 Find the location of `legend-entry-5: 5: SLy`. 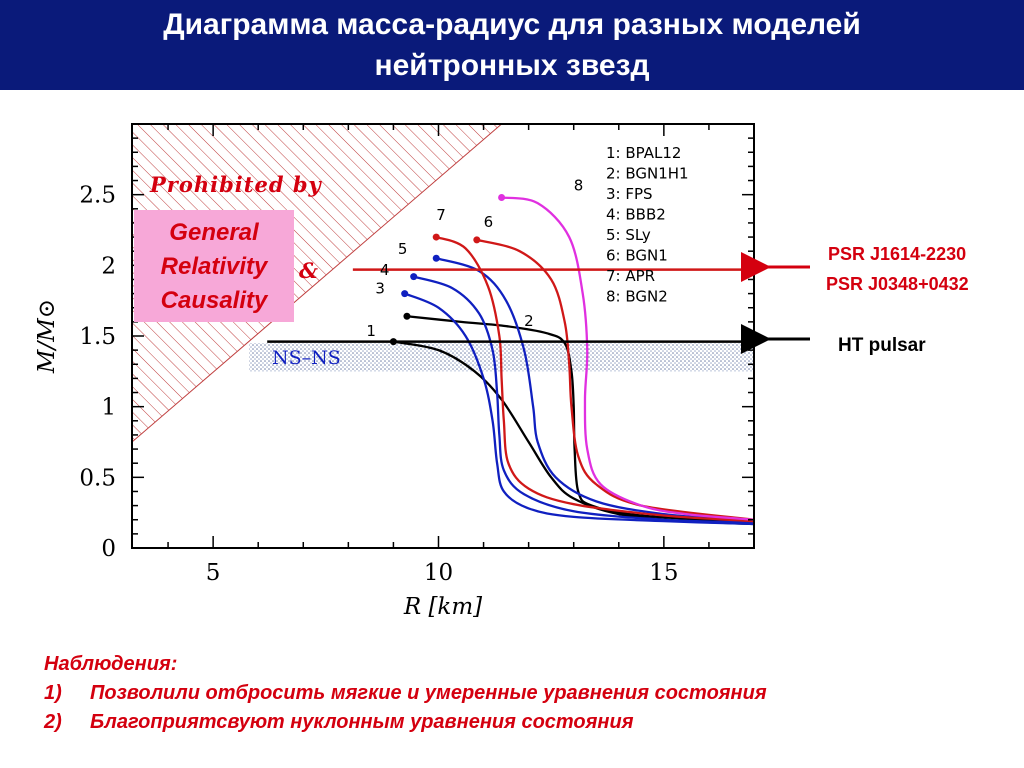

legend-entry-5: 5: SLy is located at coordinates (628, 235).